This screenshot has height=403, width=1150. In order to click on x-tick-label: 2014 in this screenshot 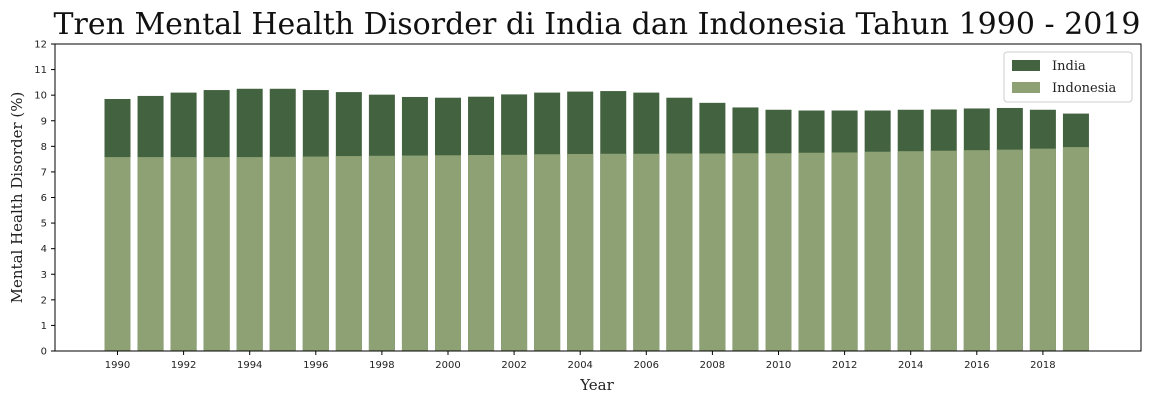, I will do `click(910, 365)`.